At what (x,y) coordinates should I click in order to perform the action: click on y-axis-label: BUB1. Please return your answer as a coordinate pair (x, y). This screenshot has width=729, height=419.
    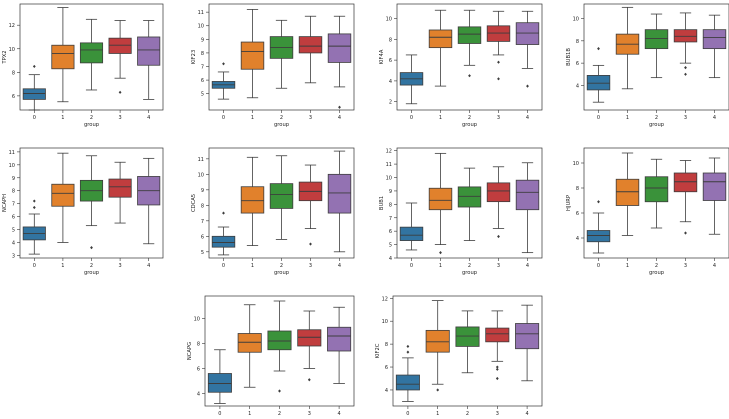
    Looking at the image, I should click on (382, 203).